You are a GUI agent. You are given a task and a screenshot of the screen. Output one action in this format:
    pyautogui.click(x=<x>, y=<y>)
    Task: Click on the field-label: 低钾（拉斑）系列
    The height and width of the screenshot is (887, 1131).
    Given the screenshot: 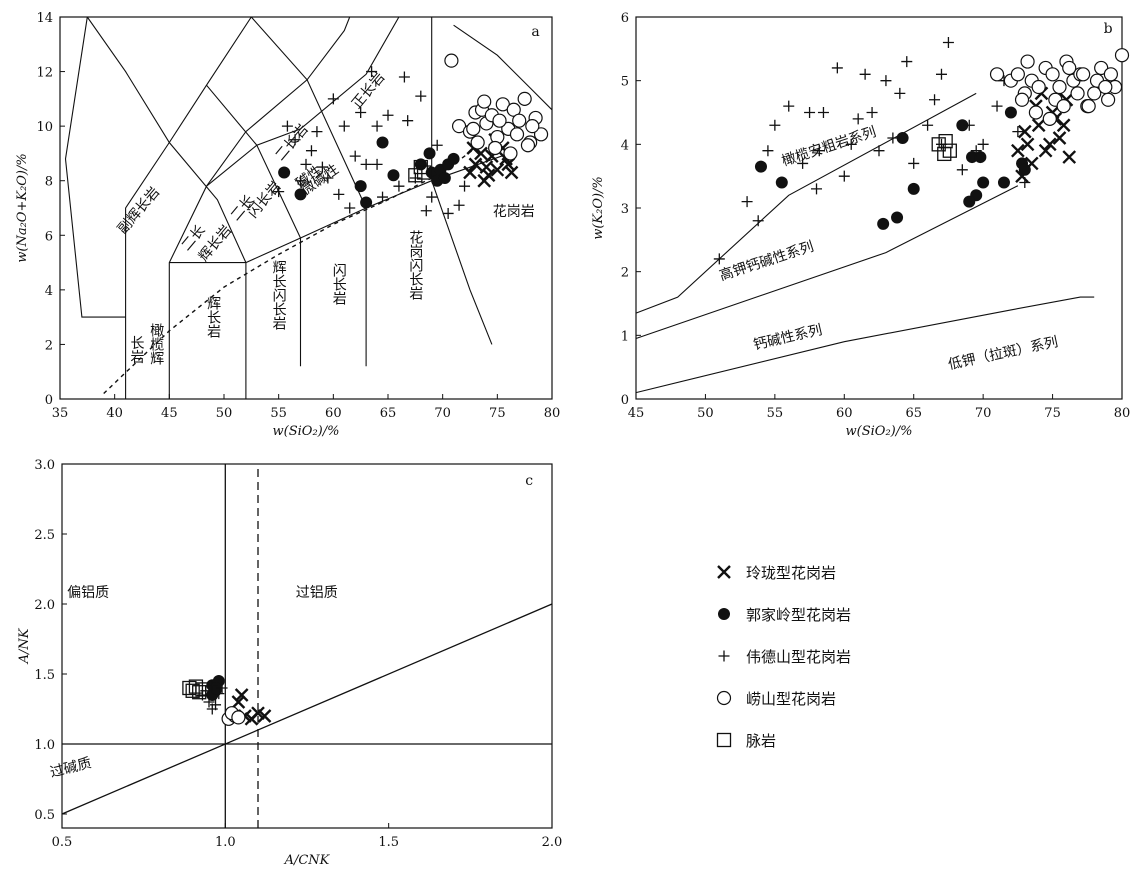 What is the action you would take?
    pyautogui.click(x=1003, y=353)
    